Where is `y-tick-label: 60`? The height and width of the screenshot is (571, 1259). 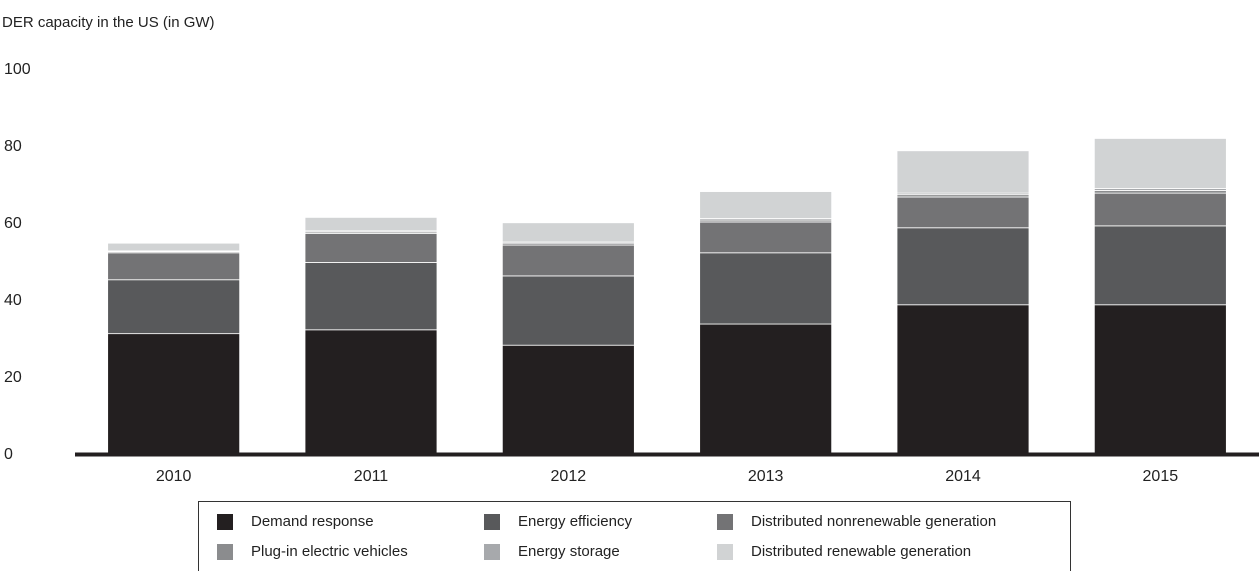
y-tick-label: 60 is located at coordinates (13, 223).